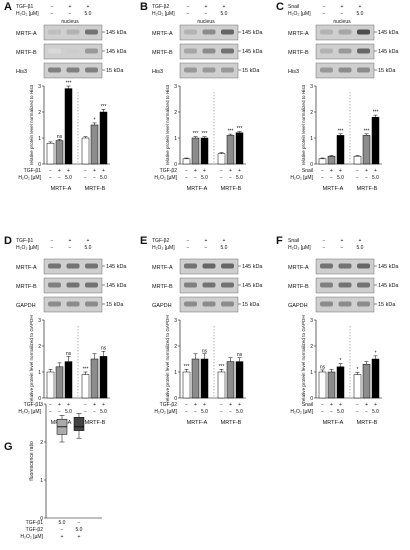  I want to click on treatment-label: TGF-β1, so click(25, 7).